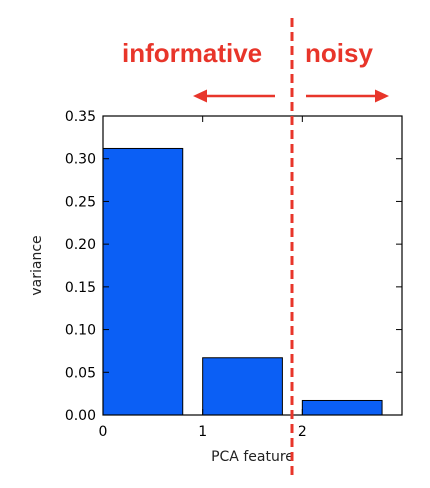 The height and width of the screenshot is (488, 430). I want to click on direction-arrows, so click(291, 96).